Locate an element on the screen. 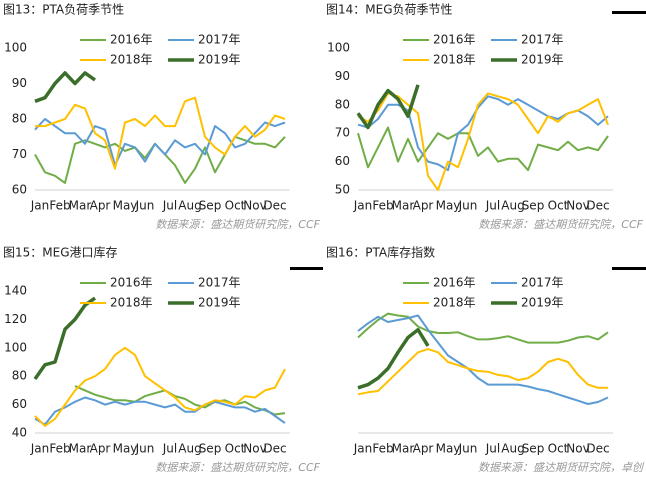 This screenshot has height=486, width=646. y-tick-label: 40 is located at coordinates (19, 433).